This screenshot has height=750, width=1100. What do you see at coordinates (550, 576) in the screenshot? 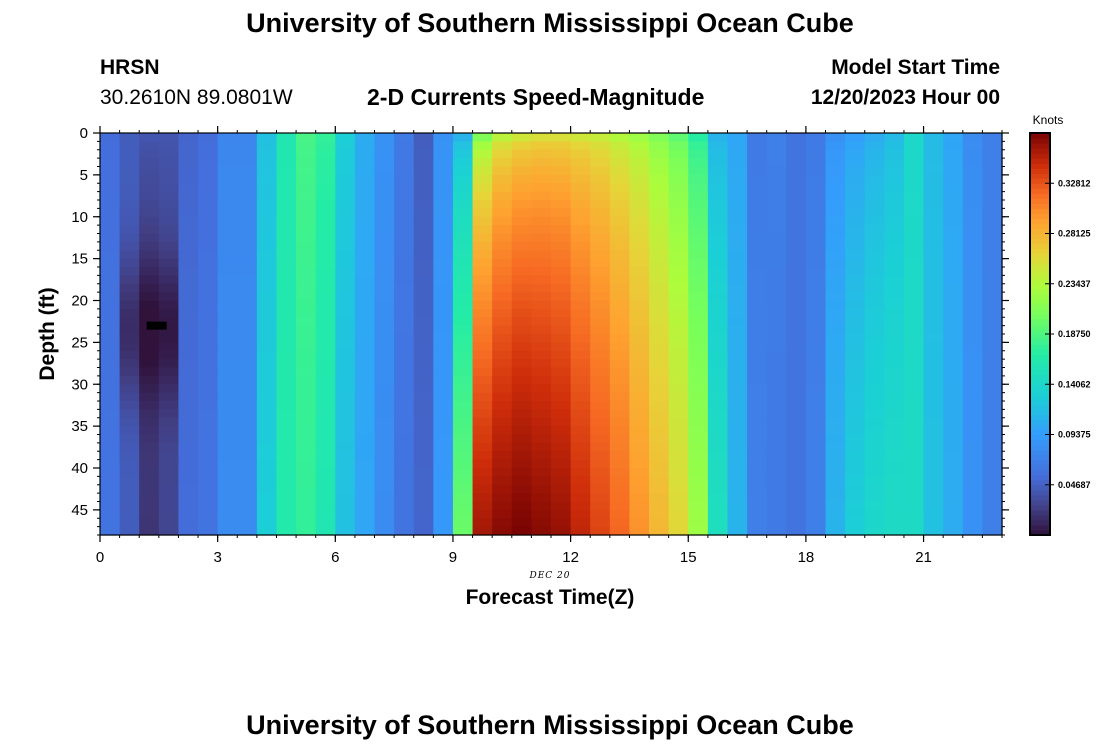
I see `date-label: DEC 20` at bounding box center [550, 576].